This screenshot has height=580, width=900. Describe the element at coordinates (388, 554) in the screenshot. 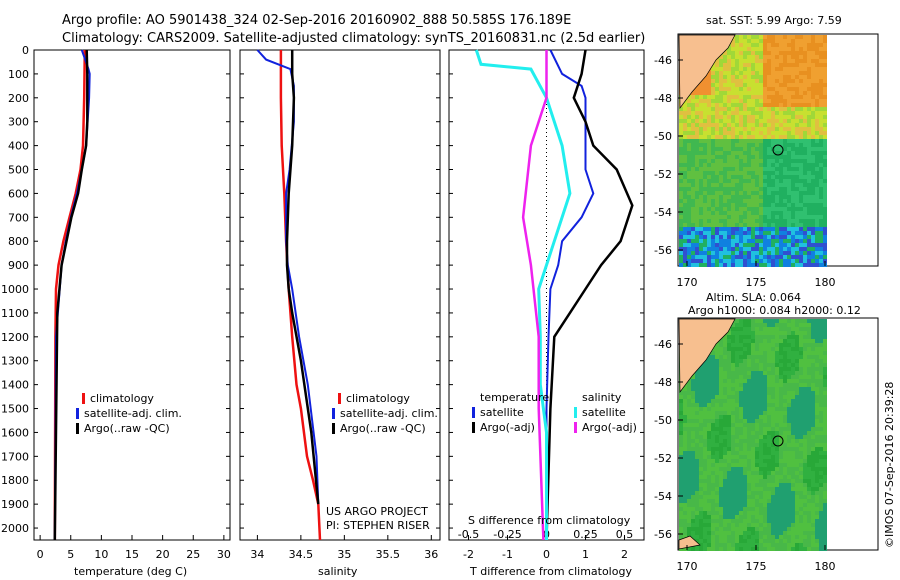

I see `x-tick-label: 35.5` at that location.